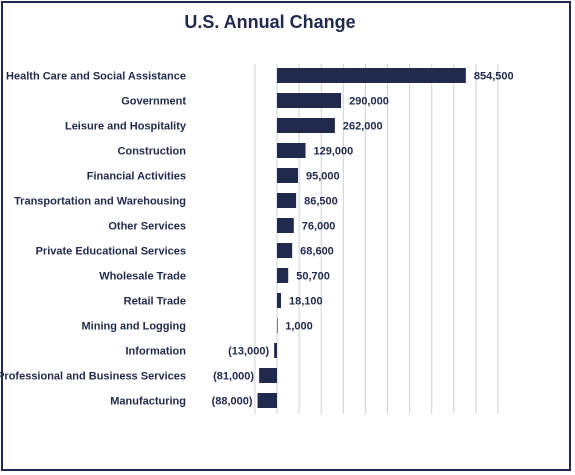  What do you see at coordinates (126, 127) in the screenshot?
I see `category-label: Leisure and Hospitality` at bounding box center [126, 127].